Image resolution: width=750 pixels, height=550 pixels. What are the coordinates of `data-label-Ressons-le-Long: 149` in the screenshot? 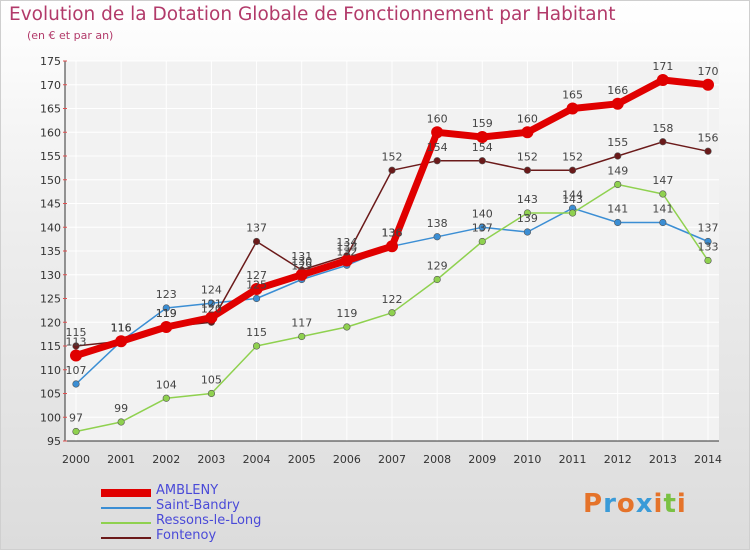 It's located at (617, 171).